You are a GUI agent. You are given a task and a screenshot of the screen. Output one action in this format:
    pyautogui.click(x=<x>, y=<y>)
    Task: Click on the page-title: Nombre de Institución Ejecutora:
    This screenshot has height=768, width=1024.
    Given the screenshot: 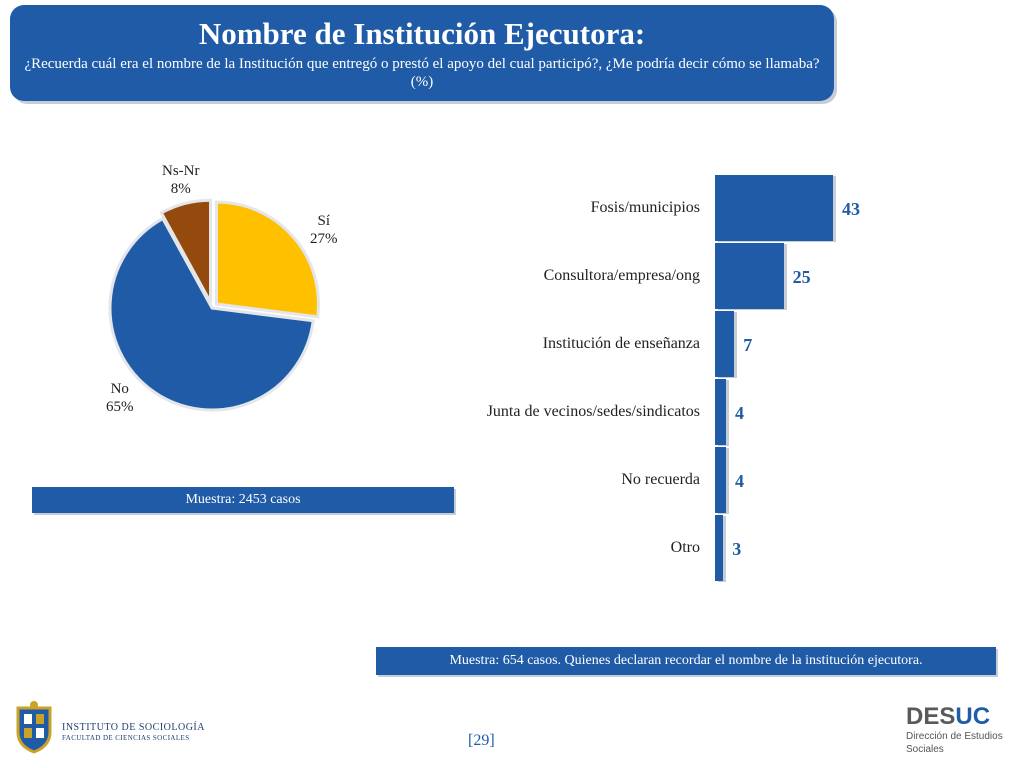 What is the action you would take?
    pyautogui.click(x=422, y=33)
    